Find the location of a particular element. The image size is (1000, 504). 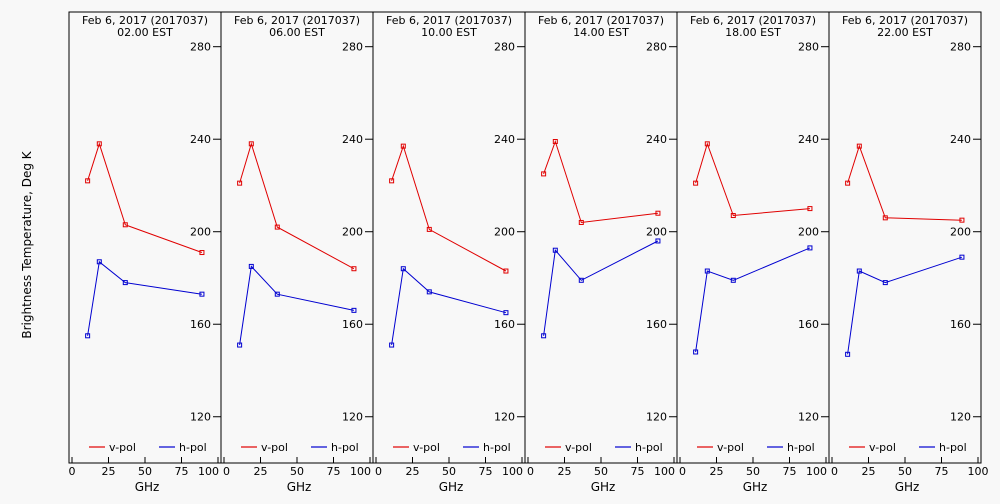

panel-title-time: 06.00 EST is located at coordinates (297, 32).